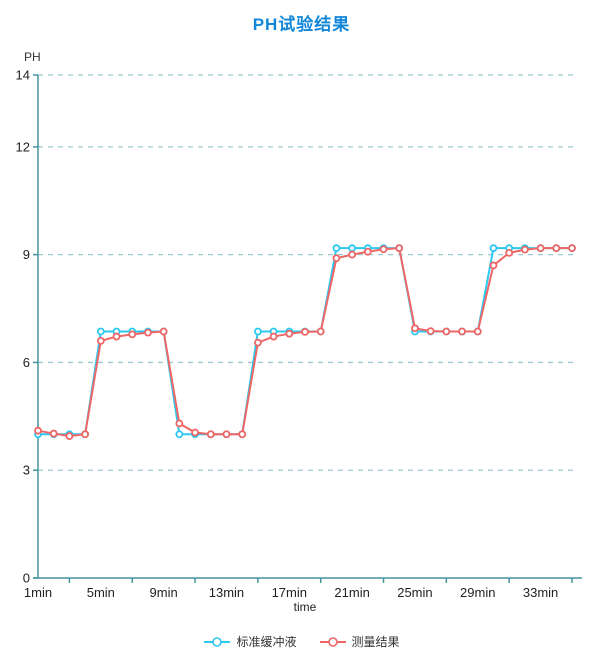  What do you see at coordinates (32, 57) in the screenshot?
I see `y-axis-name: PH` at bounding box center [32, 57].